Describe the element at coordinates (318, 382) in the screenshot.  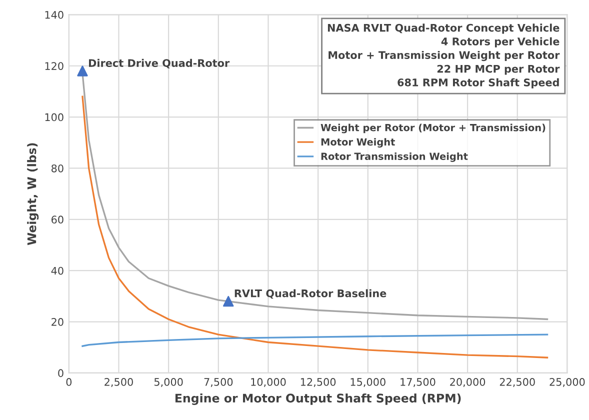
I see `x-tick-label: 12,500` at that location.